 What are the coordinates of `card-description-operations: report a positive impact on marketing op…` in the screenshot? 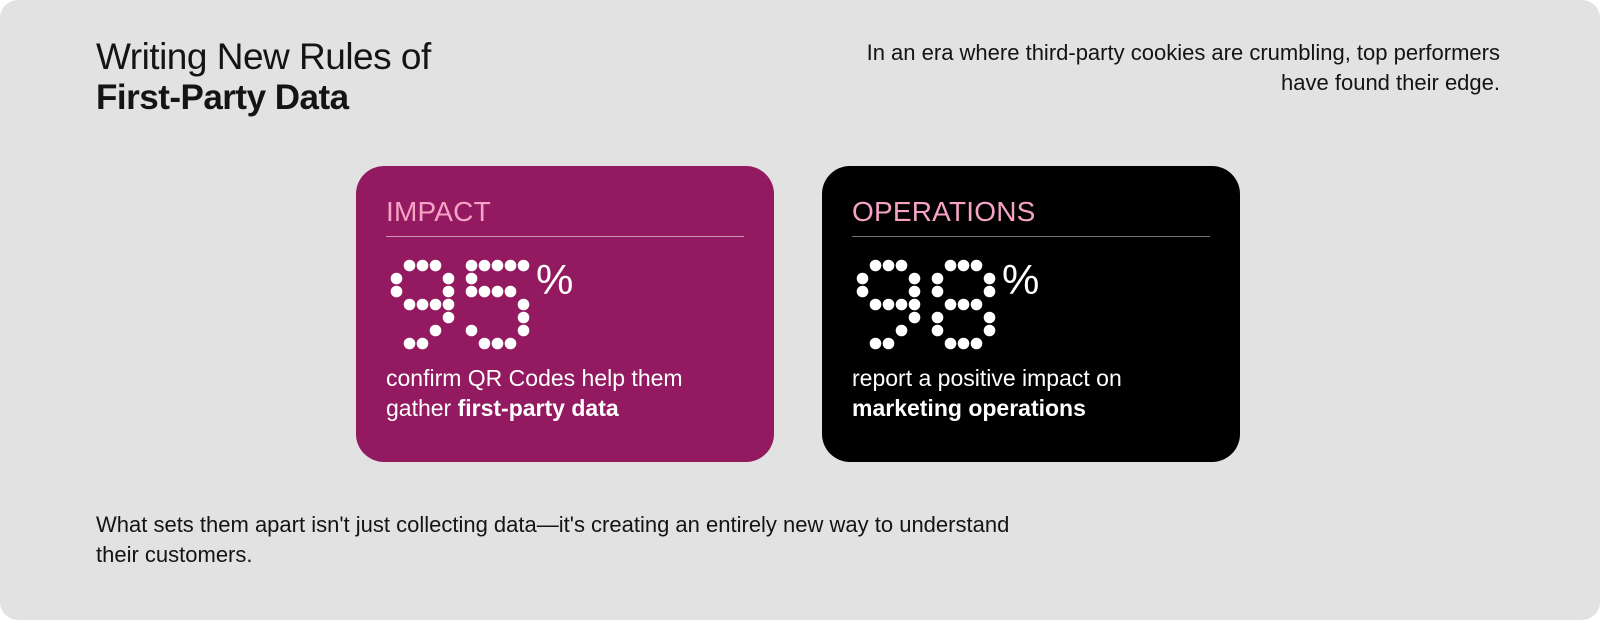 It's located at (1031, 393).